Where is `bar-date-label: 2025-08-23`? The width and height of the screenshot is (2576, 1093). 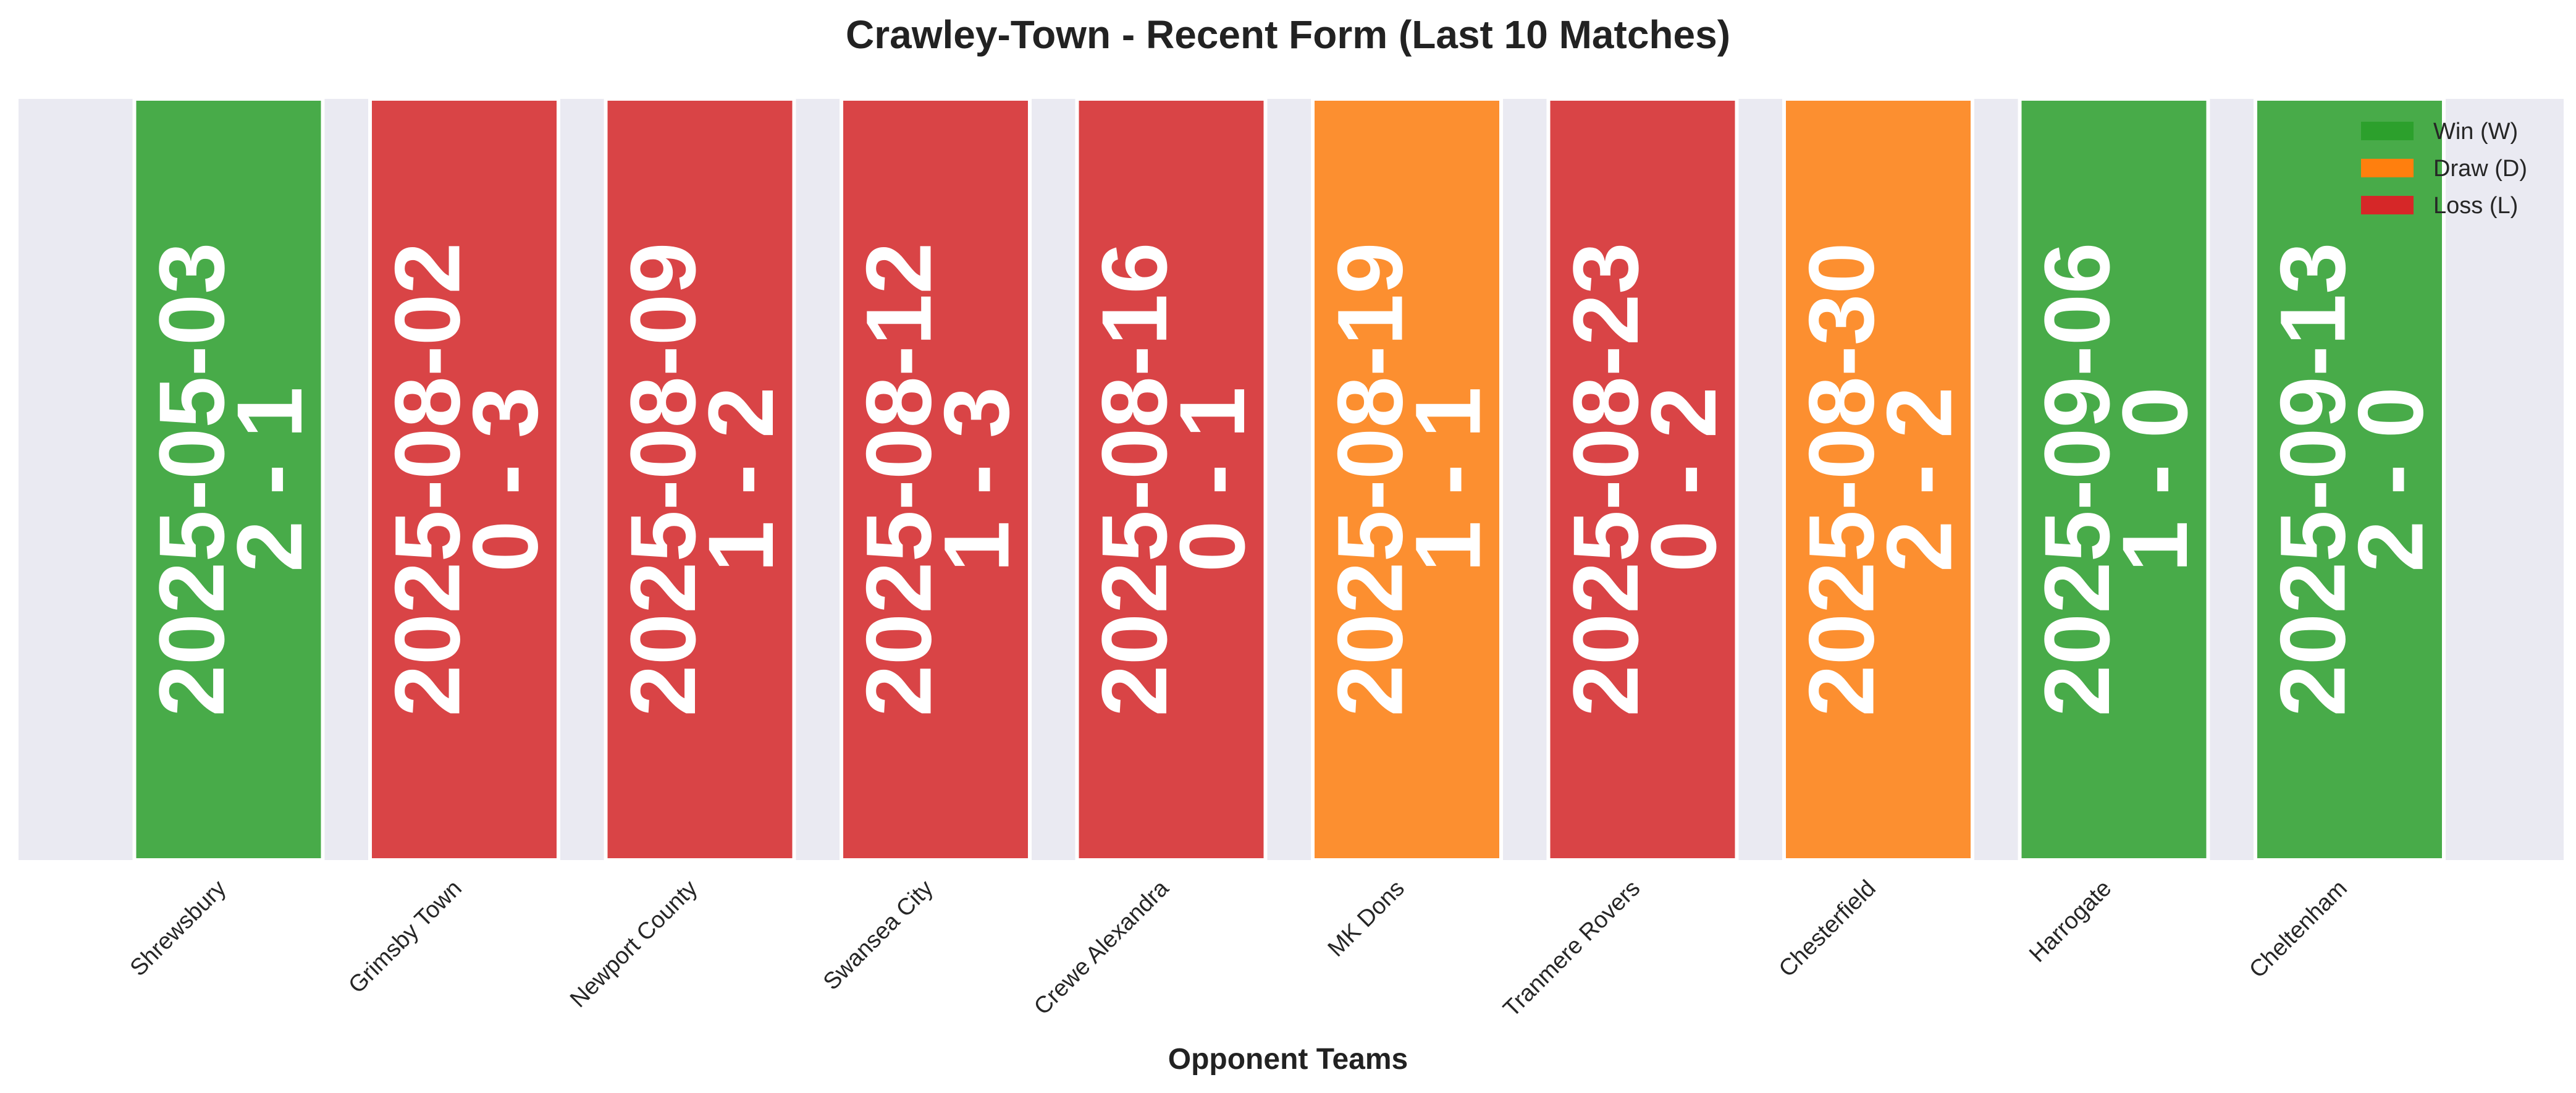 bar-date-label: 2025-08-23 is located at coordinates (1606, 479).